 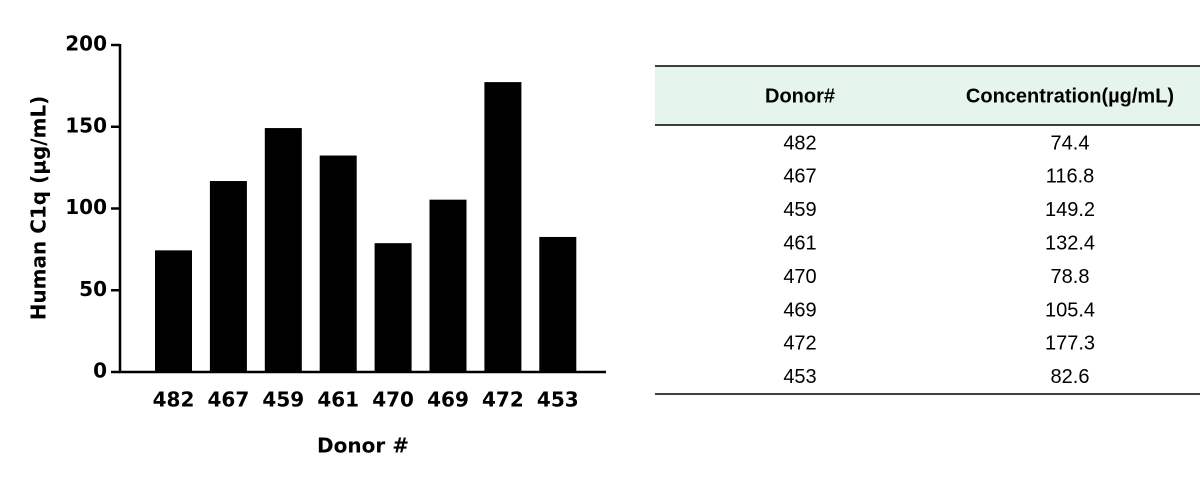 I want to click on table-header-bg, so click(x=927, y=95).